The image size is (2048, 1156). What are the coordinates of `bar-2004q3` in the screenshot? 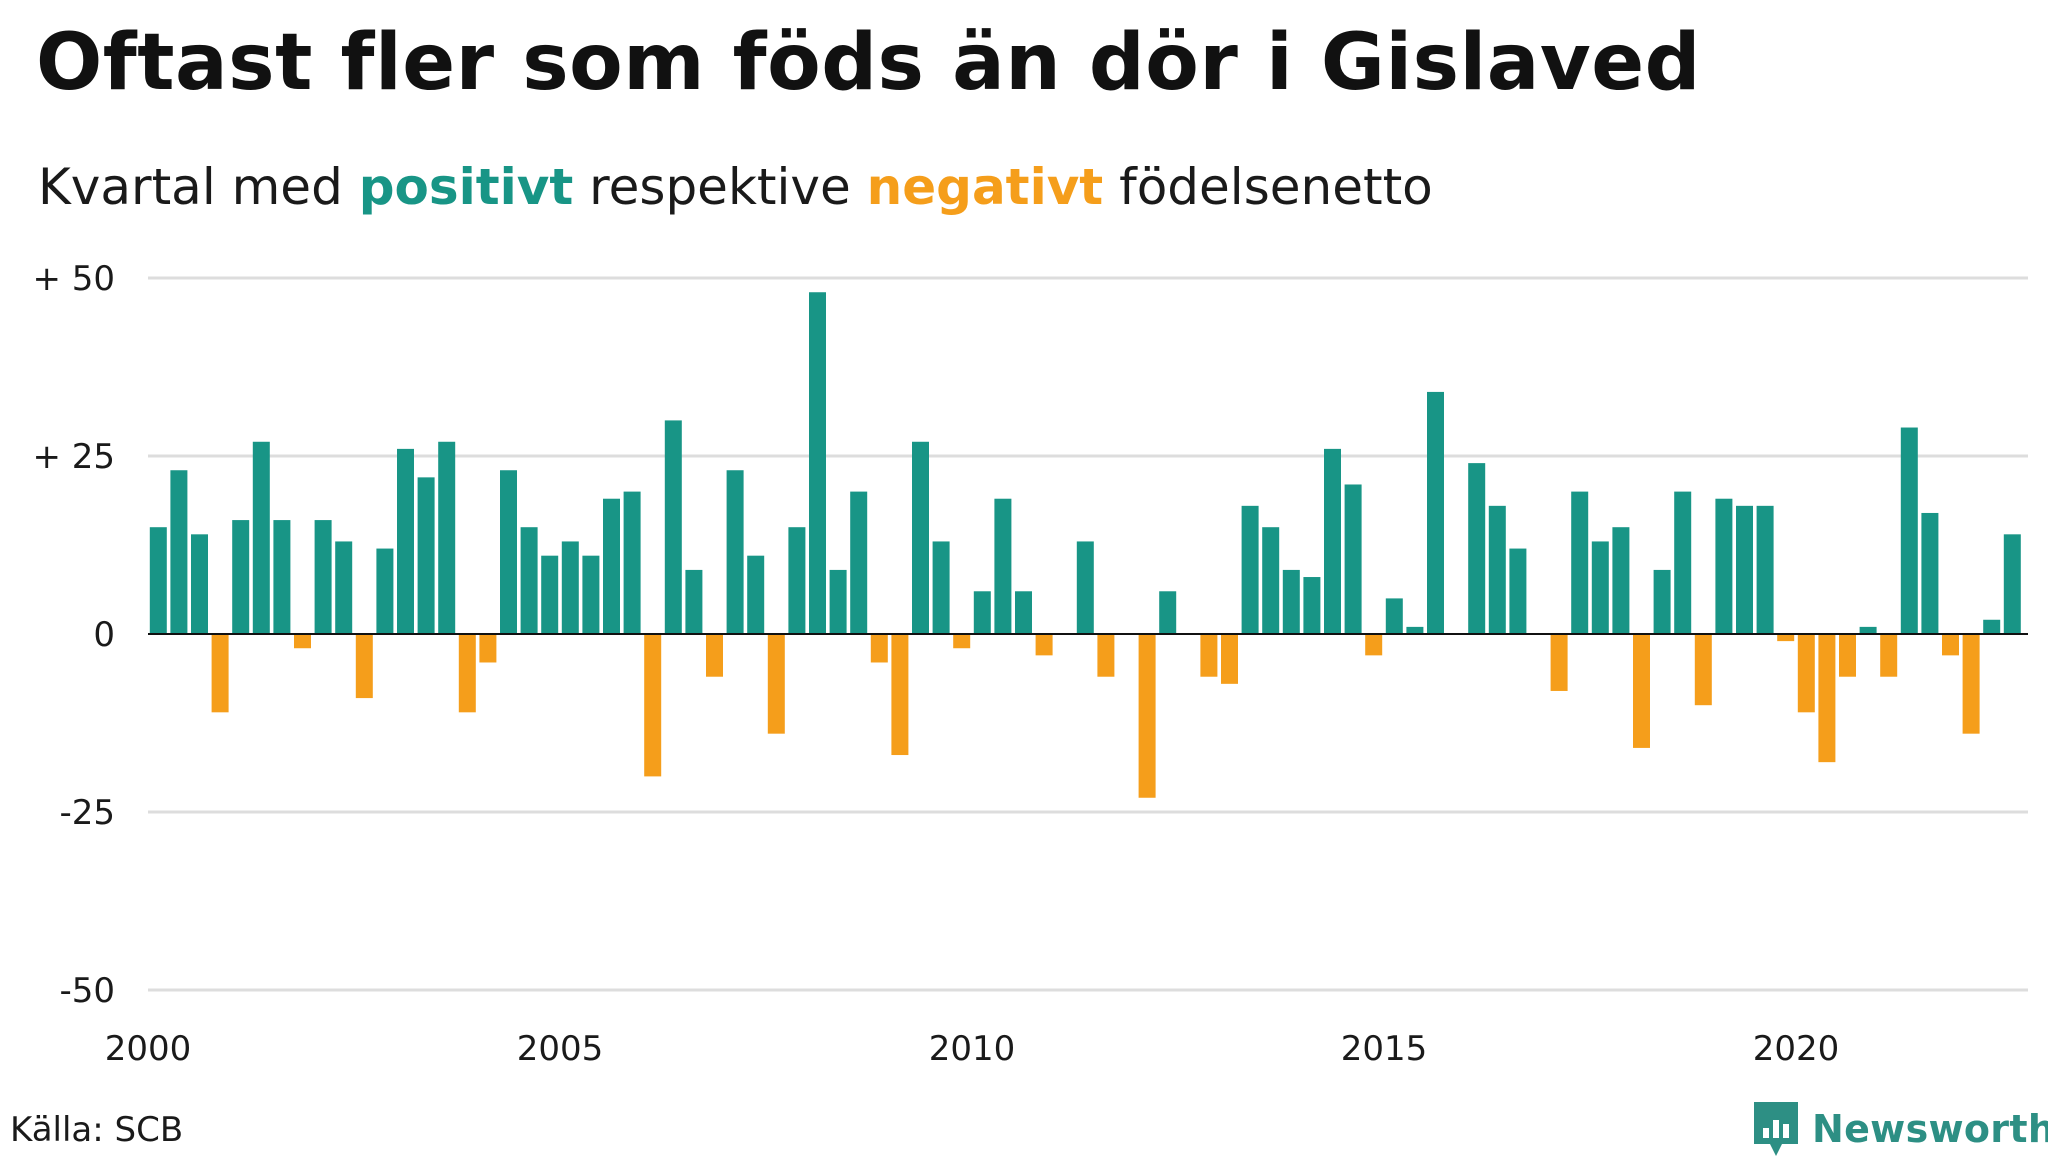 It's located at (529, 580).